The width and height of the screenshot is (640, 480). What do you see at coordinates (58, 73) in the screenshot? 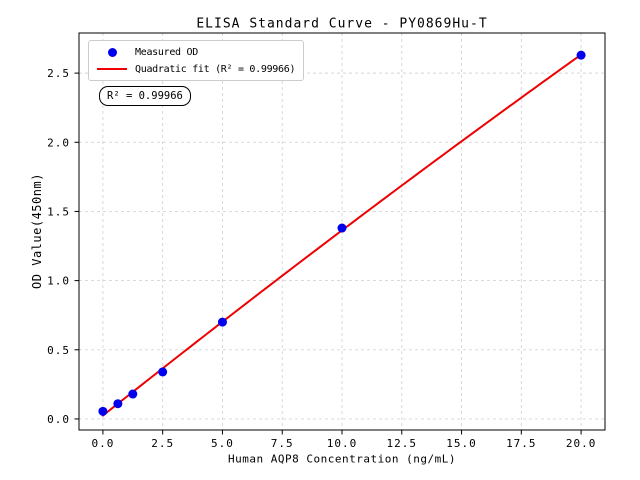
I see `y-tick-label: 2.5` at bounding box center [58, 73].